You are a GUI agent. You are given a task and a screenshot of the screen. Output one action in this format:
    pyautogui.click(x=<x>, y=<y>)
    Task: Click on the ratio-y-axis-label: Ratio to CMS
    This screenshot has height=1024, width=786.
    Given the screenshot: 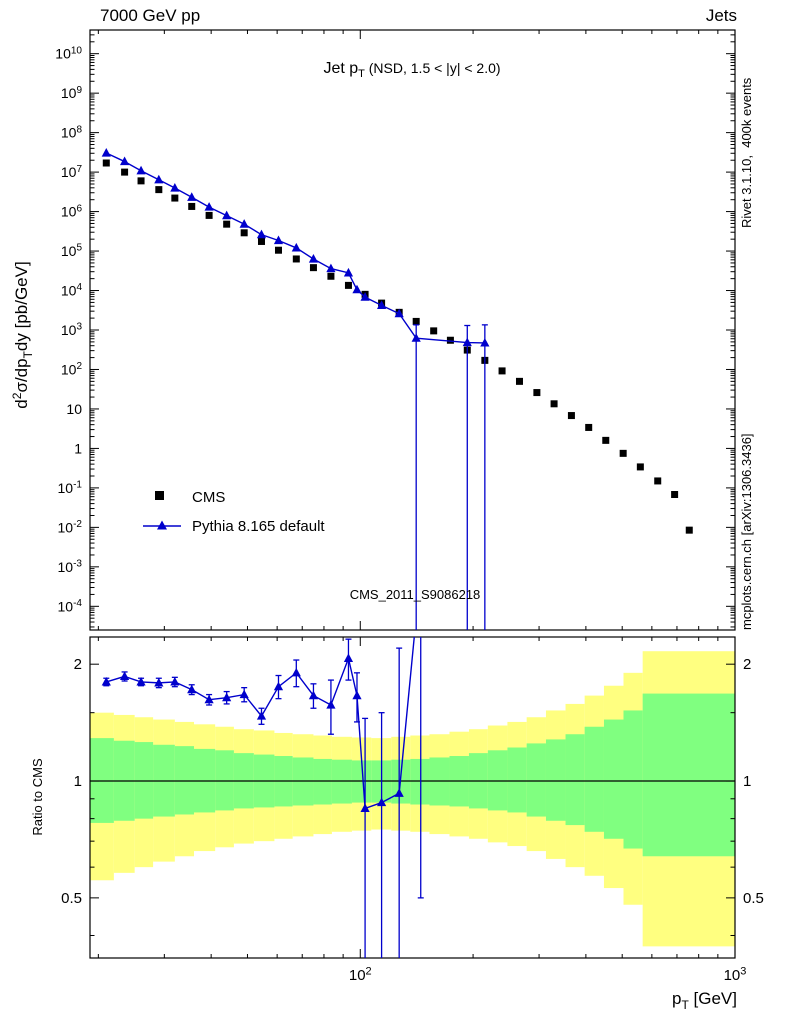 What is the action you would take?
    pyautogui.click(x=37, y=797)
    